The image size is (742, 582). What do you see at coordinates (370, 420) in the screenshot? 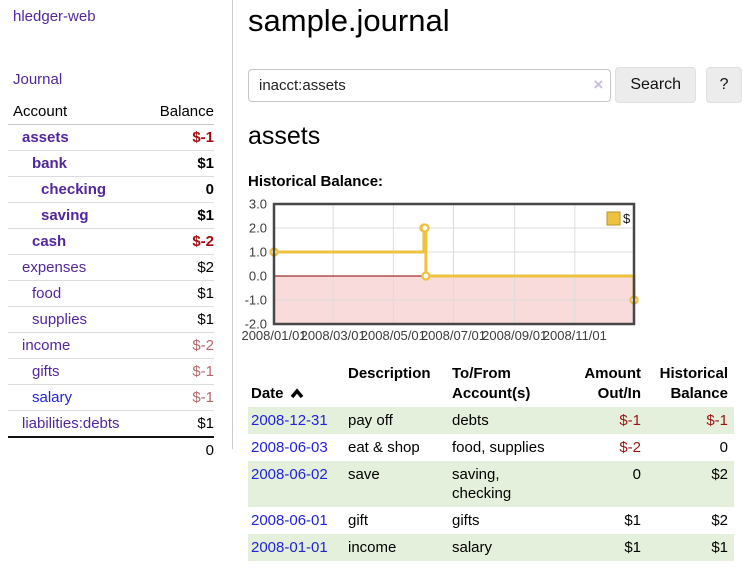
I see `register-description-cell: pay off` at bounding box center [370, 420].